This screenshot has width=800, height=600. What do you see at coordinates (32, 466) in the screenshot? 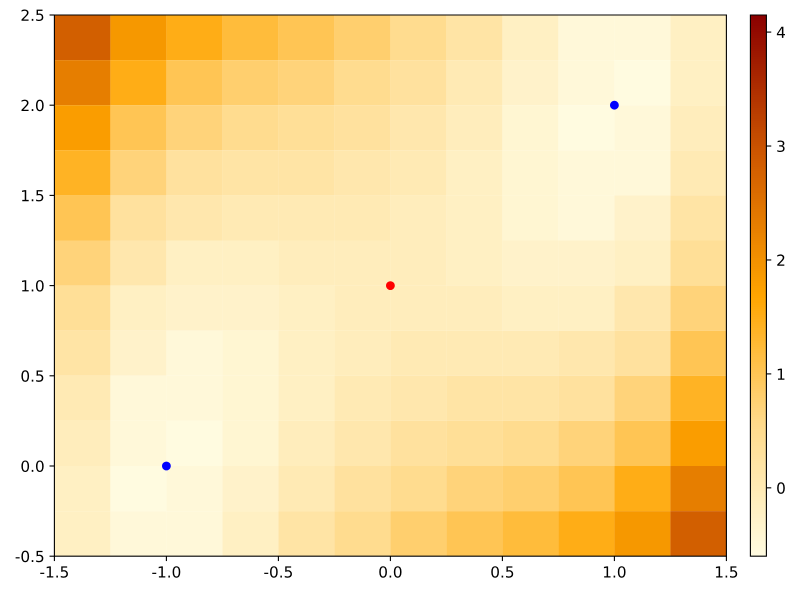
I see `y-tick-label: 0.0` at bounding box center [32, 466].